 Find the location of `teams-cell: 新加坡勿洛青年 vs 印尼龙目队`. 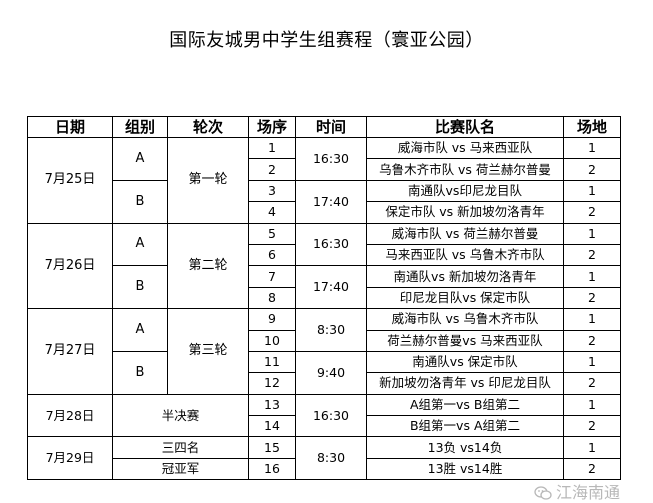

teams-cell: 新加坡勿洛青年 vs 印尼龙目队 is located at coordinates (465, 383).